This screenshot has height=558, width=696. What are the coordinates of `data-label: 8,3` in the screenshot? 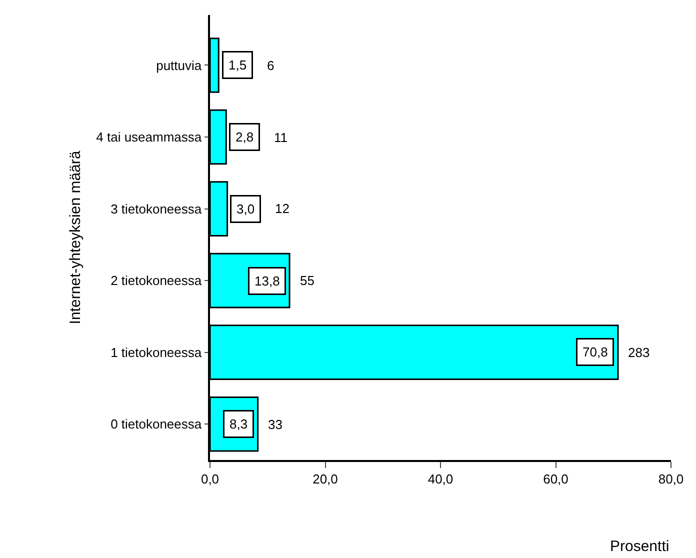 It's located at (239, 424).